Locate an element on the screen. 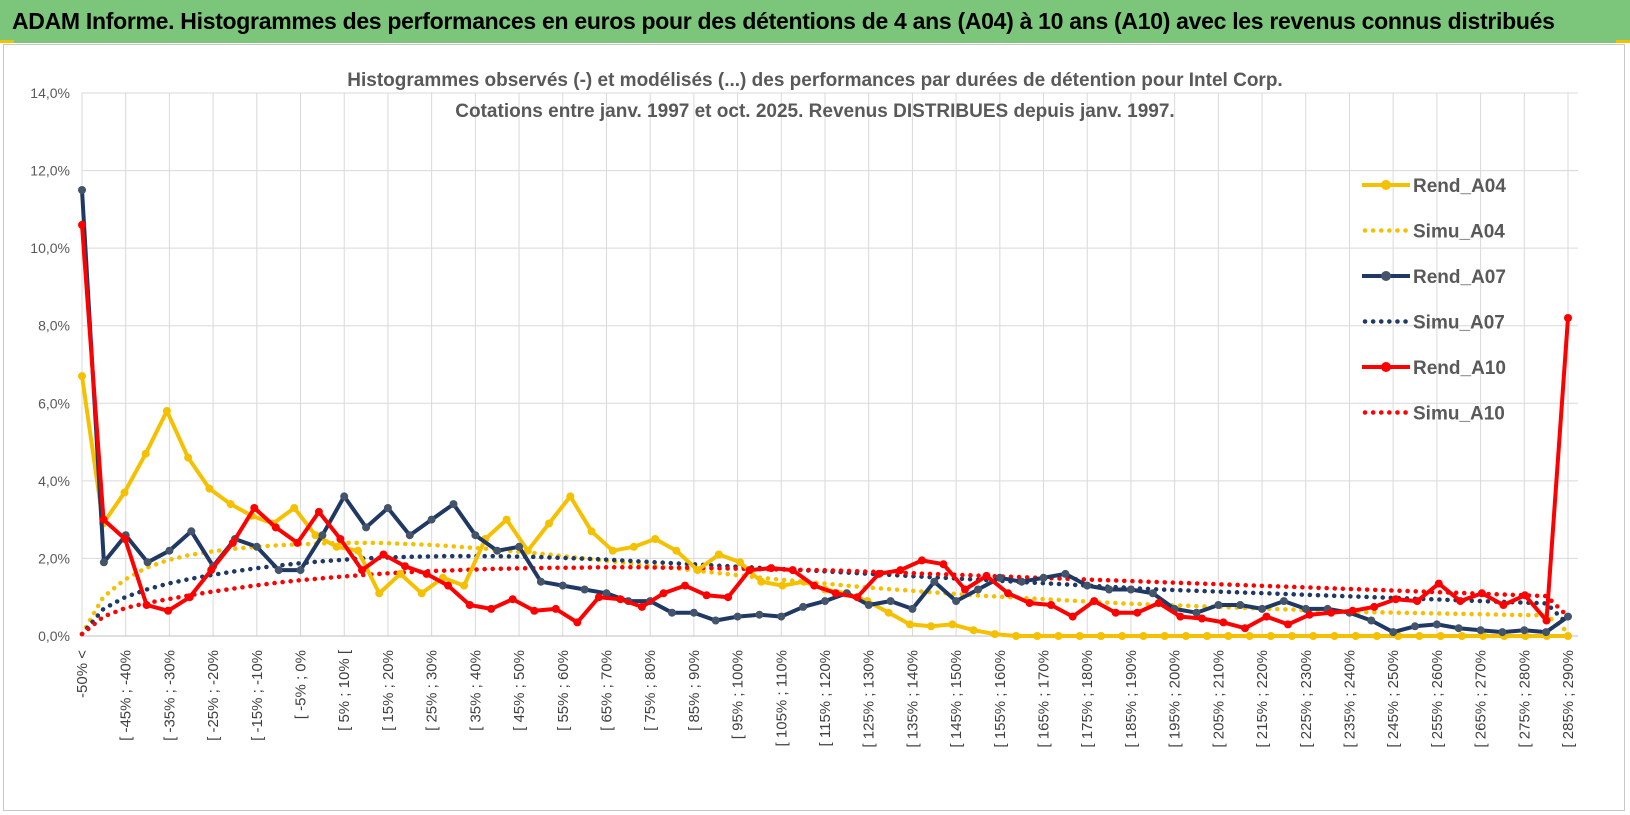  x-tick-label: [ 35% ; 40% is located at coordinates (475, 690).